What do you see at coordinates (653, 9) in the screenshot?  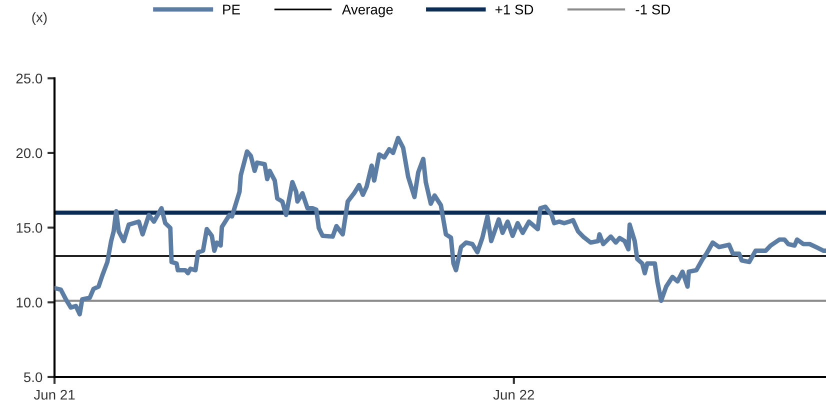 I see `legend-label: -1 SD` at bounding box center [653, 9].